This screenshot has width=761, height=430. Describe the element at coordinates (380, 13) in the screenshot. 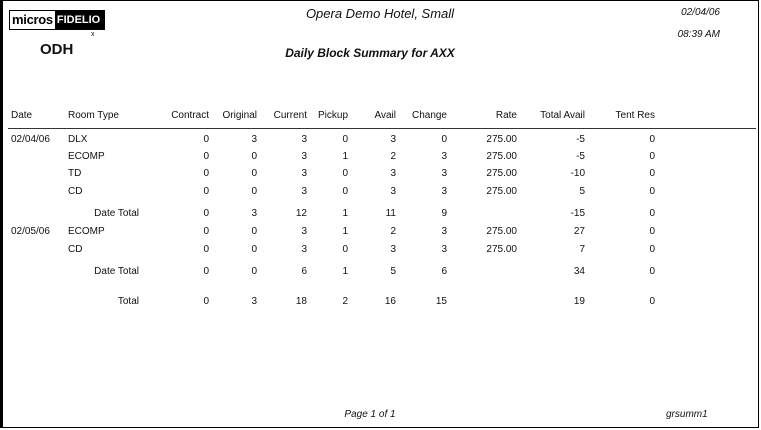

I see `hotel-name: Opera Demo Hotel, Small` at that location.